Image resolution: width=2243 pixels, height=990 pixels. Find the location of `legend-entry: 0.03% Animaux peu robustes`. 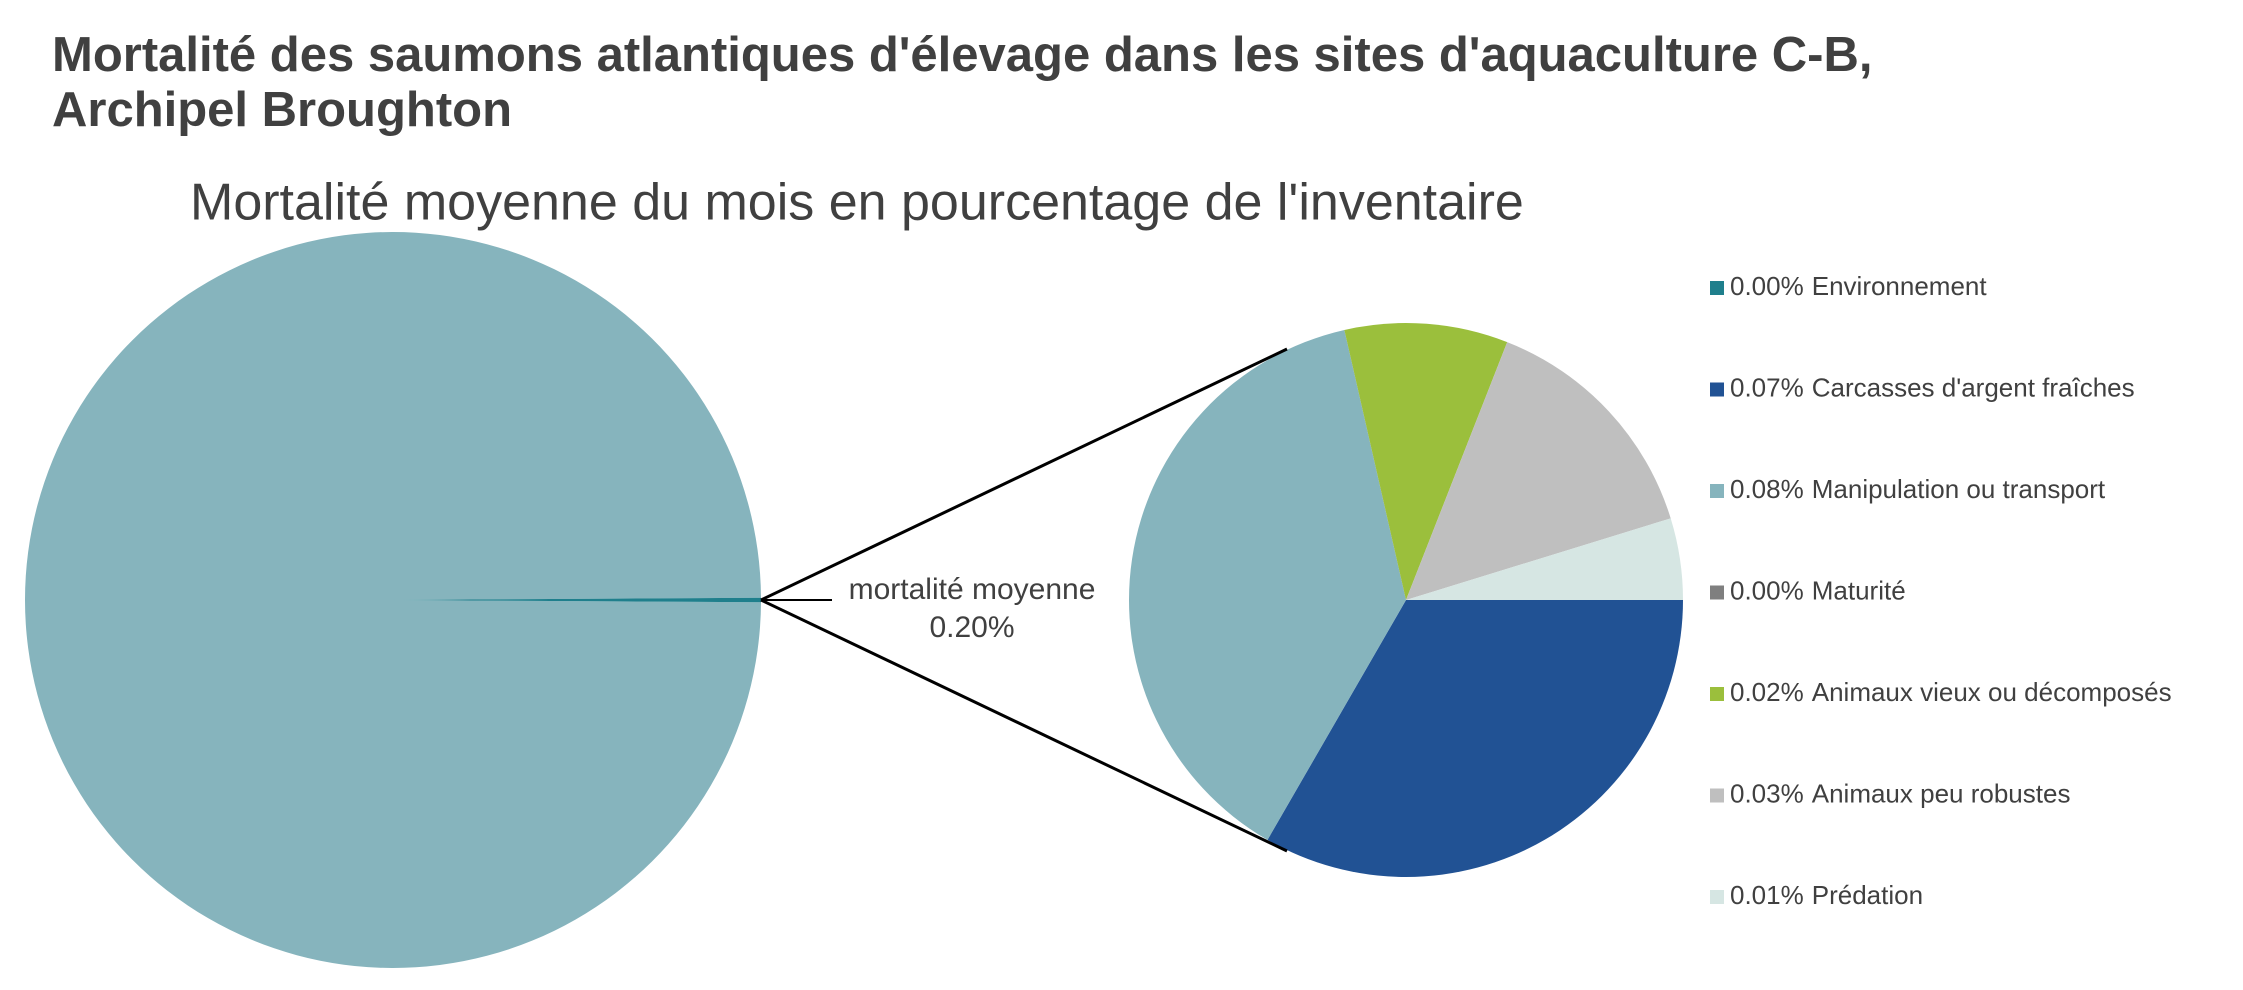

legend-entry: 0.03% Animaux peu robustes is located at coordinates (1900, 793).